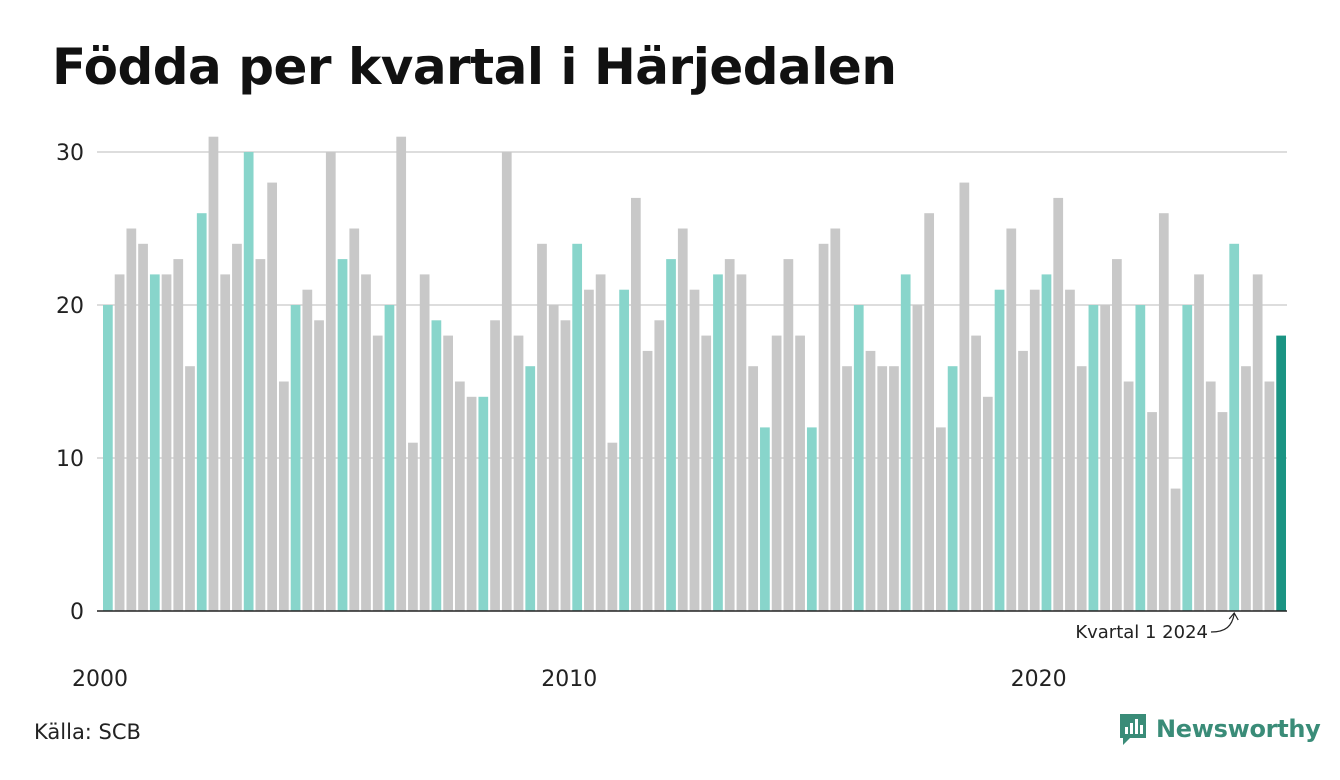 This screenshot has width=1340, height=780. I want to click on y-tick-label: 30, so click(70, 153).